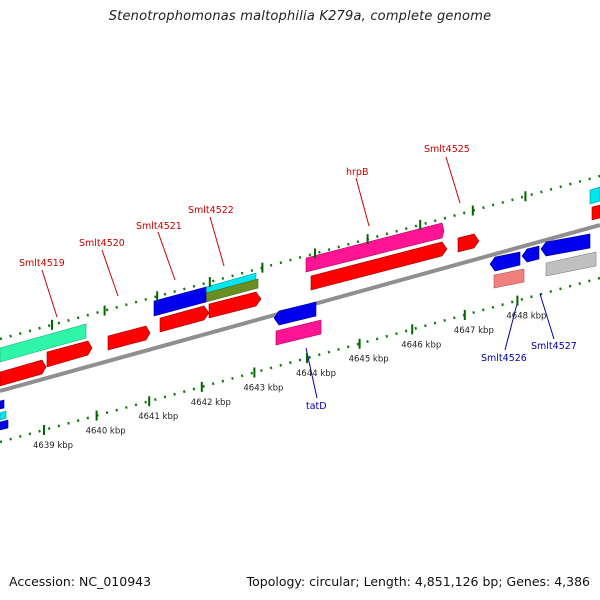  What do you see at coordinates (547, 316) in the screenshot?
I see `leader-Smlt4527` at bounding box center [547, 316].